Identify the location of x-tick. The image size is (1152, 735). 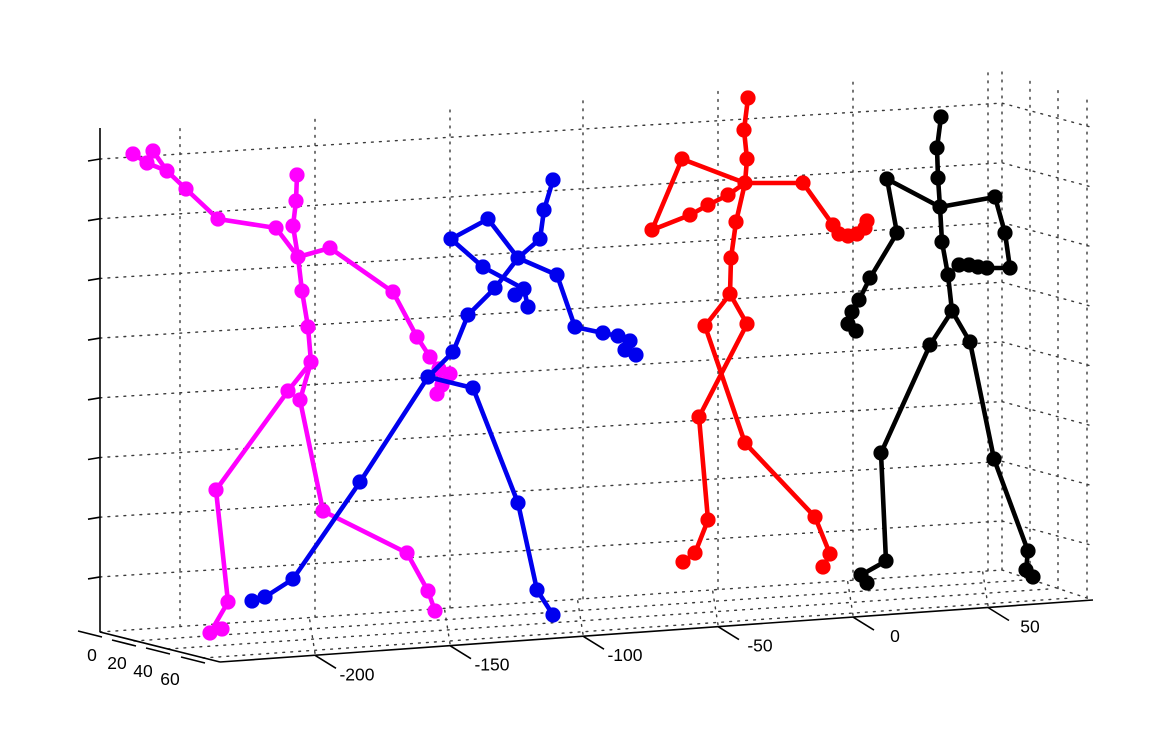
(325, 661).